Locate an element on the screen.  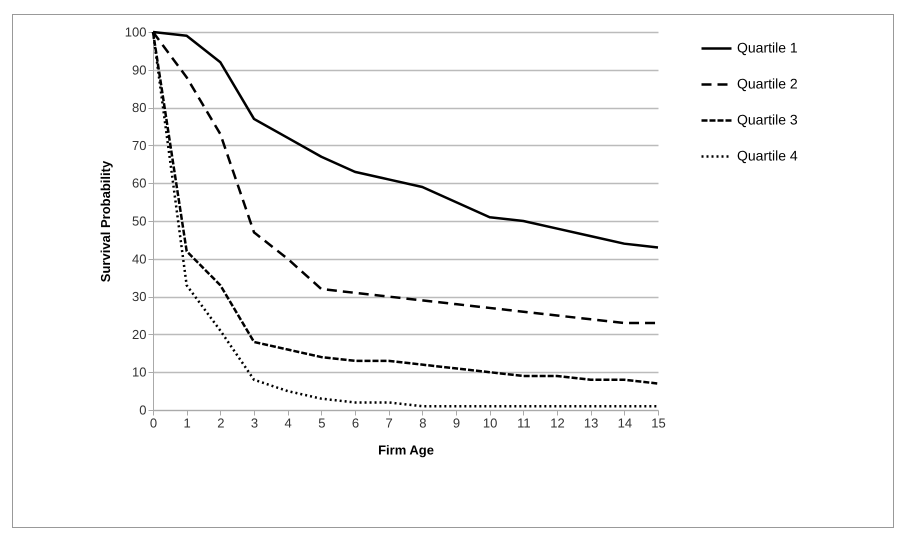
y-tick-label: 50 is located at coordinates (139, 221).